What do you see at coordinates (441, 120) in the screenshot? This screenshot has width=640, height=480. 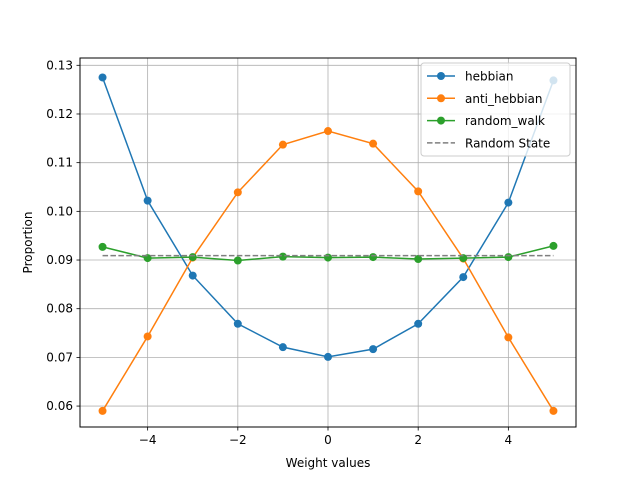 I see `legend-marker-random-walk` at bounding box center [441, 120].